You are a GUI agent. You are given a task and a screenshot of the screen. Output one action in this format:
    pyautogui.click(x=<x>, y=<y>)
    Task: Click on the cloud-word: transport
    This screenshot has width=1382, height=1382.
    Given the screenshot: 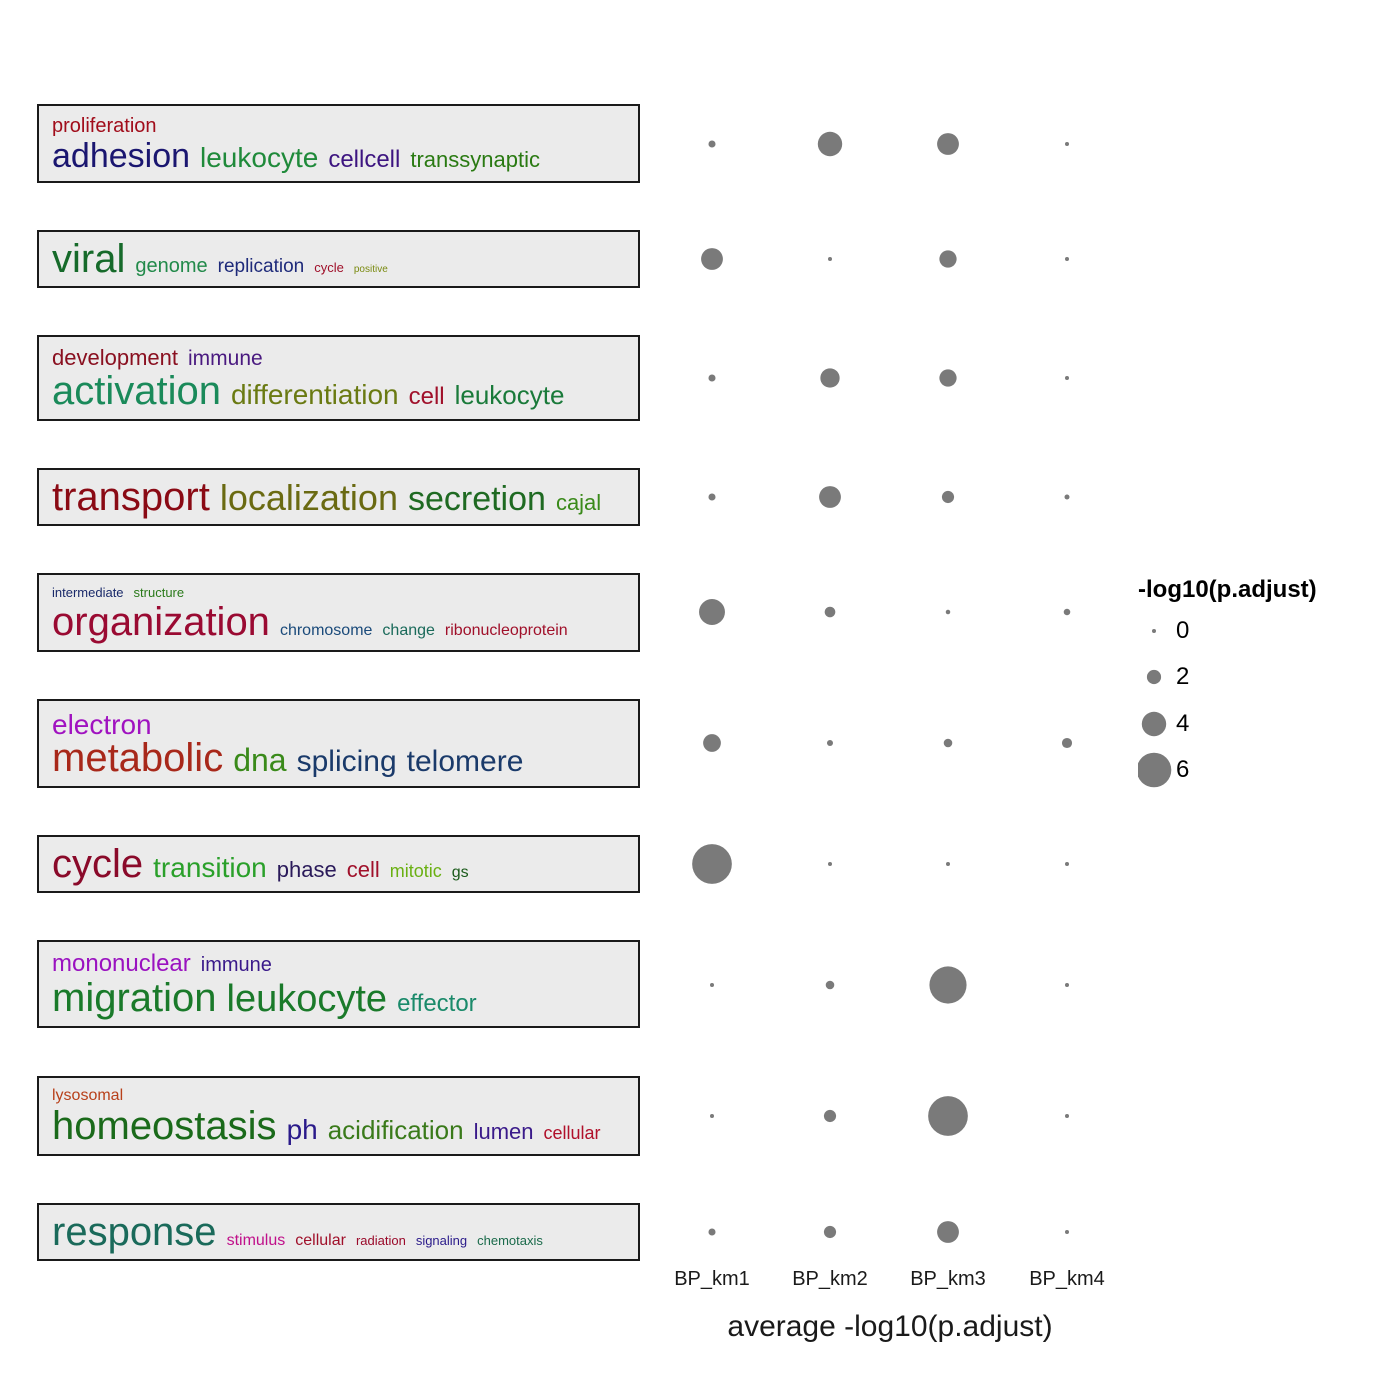 What is the action you would take?
    pyautogui.click(x=131, y=497)
    